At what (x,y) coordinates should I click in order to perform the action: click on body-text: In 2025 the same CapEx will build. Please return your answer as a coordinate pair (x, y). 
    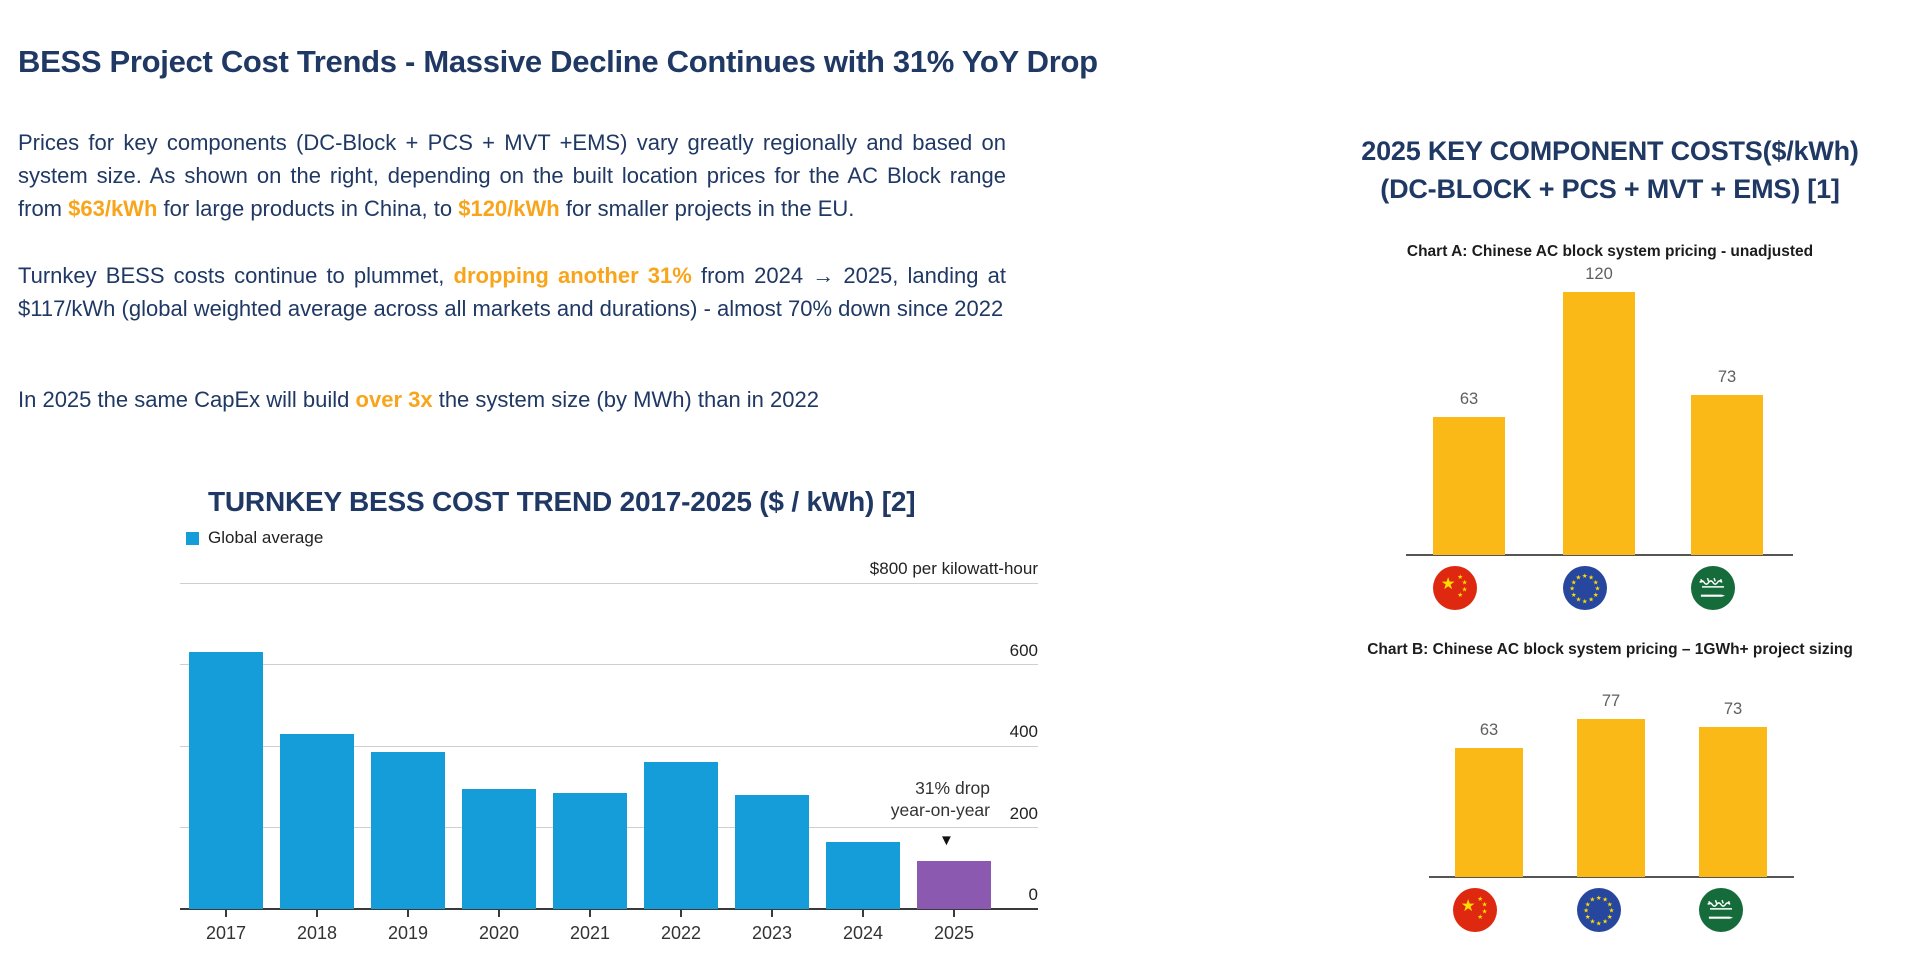
    Looking at the image, I should click on (187, 399).